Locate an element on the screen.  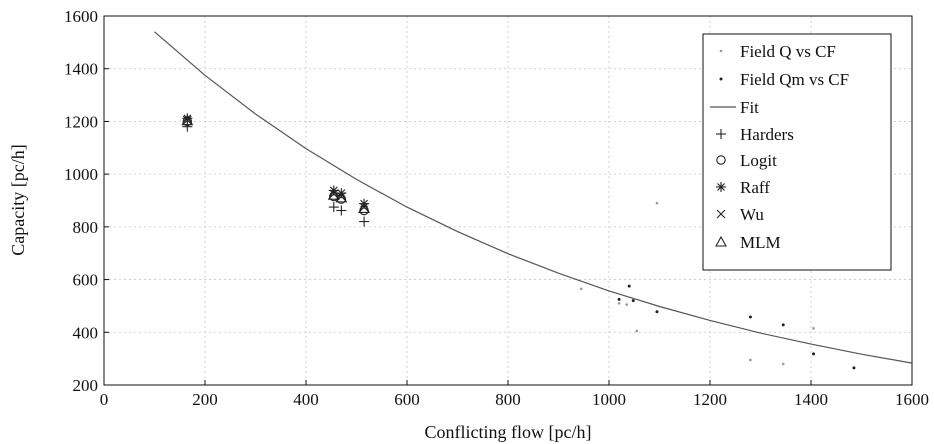
legend-symbol-wu is located at coordinates (721, 214).